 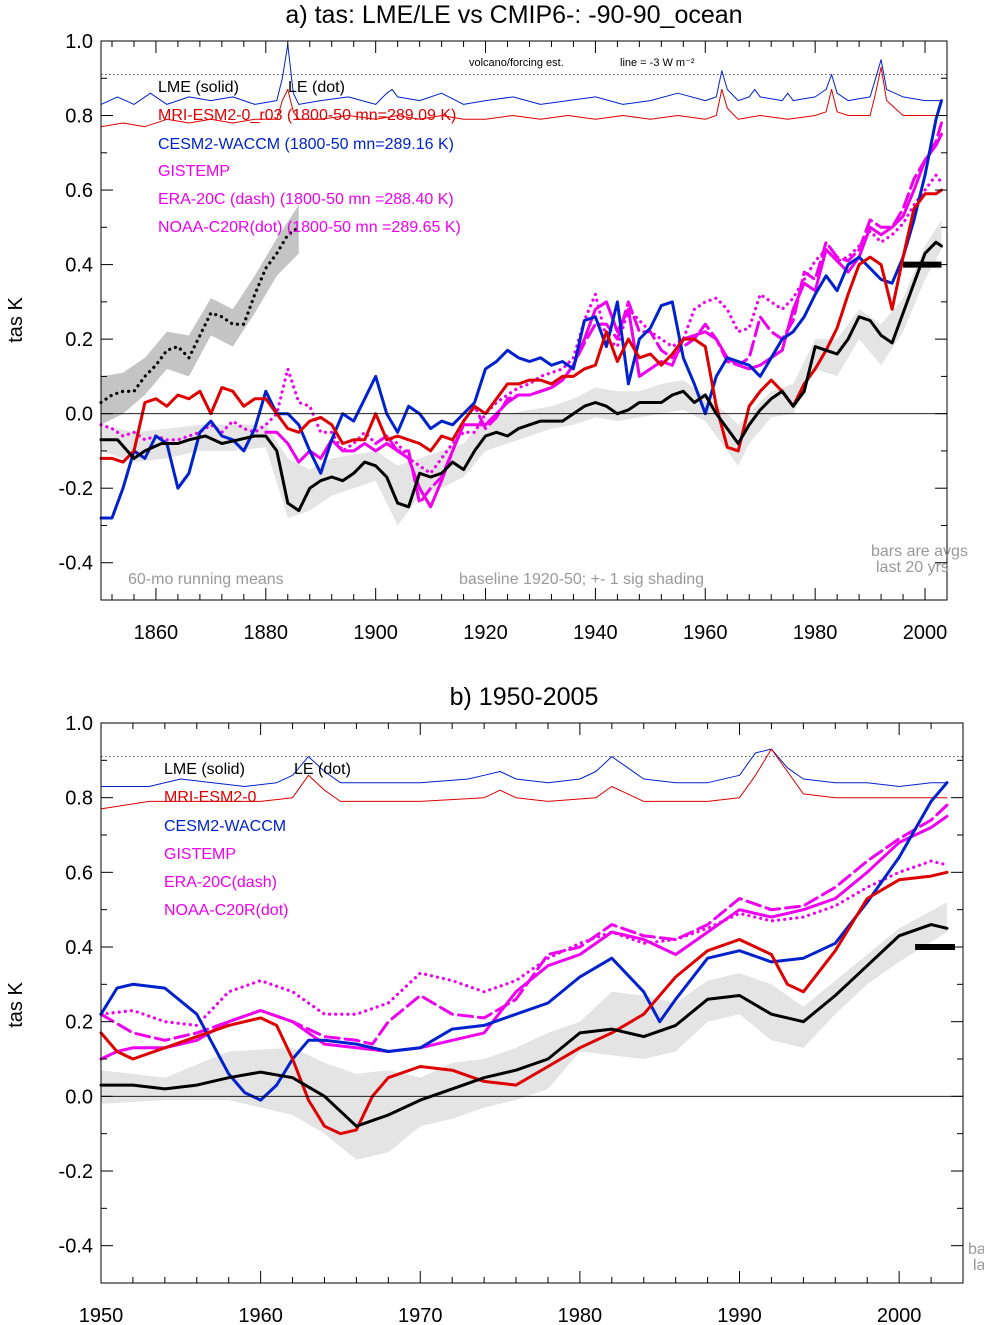 I want to click on legend-cesm: CESM2-WACCM (1800-50 mn=289.16 K), so click(x=306, y=144).